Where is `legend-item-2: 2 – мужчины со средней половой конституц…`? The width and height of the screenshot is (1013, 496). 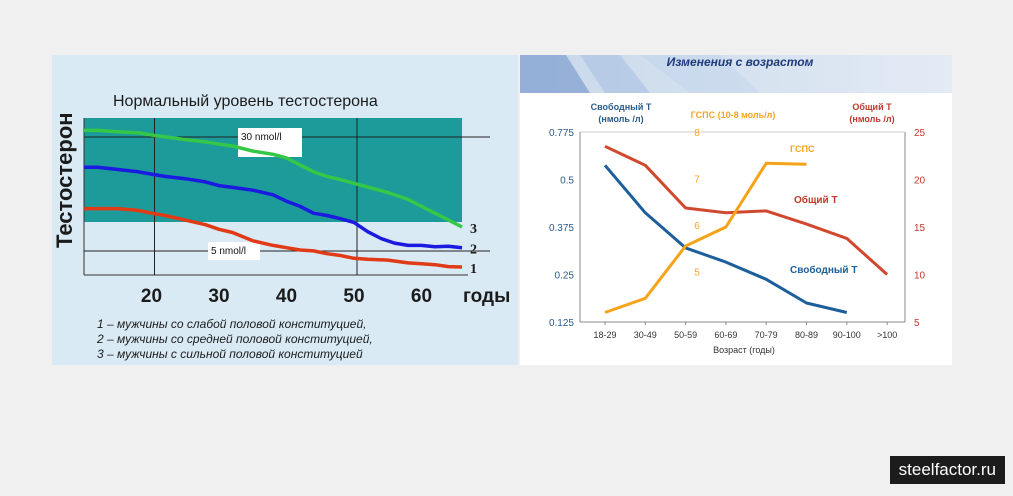
legend-item-2: 2 – мужчины со средней половой конституц… is located at coordinates (234, 339).